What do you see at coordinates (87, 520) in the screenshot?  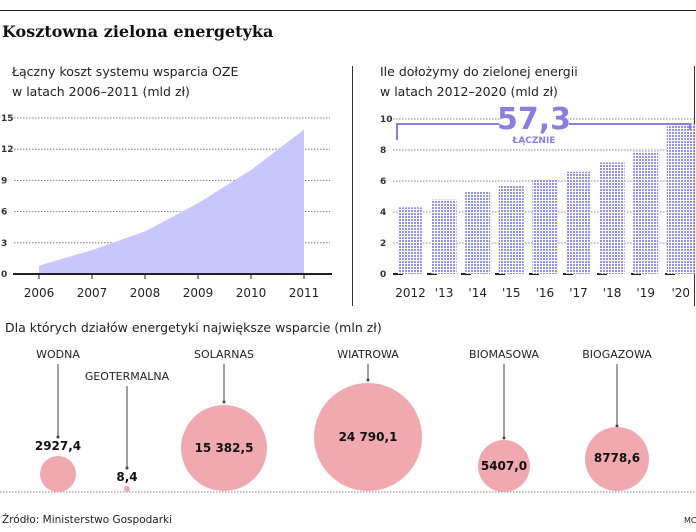 I see `source-note: Źródło: Ministerstwo Gospodarki` at bounding box center [87, 520].